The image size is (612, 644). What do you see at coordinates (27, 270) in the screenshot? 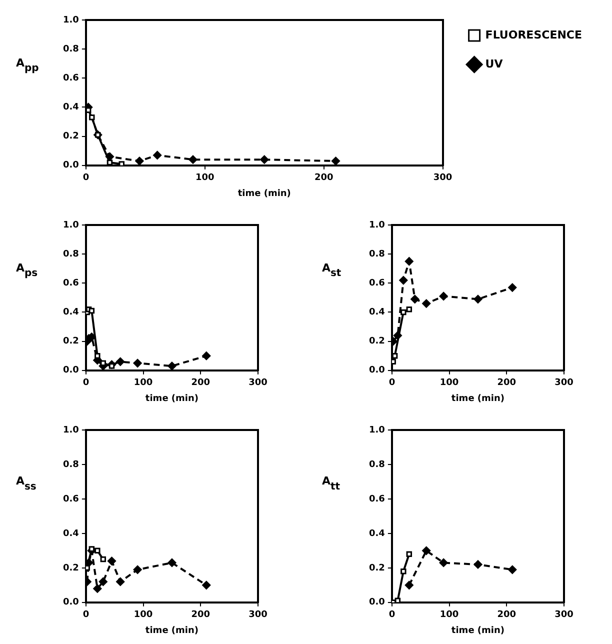
I see `y-axis-title: Aps` at bounding box center [27, 270].